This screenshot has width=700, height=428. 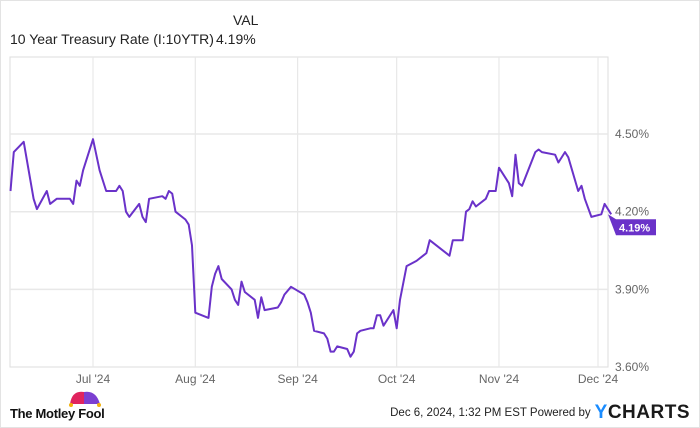 I want to click on ycharts-y-mark: Y, so click(x=601, y=412).